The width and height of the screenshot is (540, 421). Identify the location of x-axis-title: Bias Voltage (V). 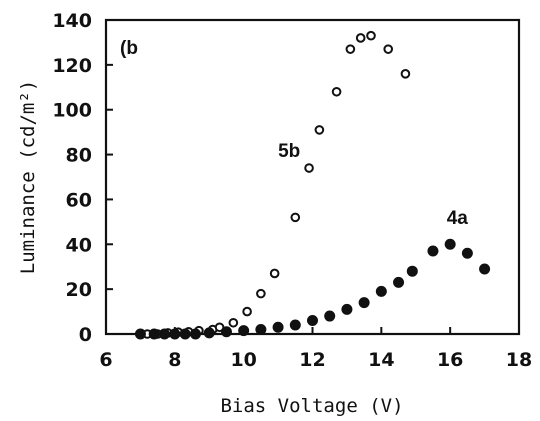
(311, 406).